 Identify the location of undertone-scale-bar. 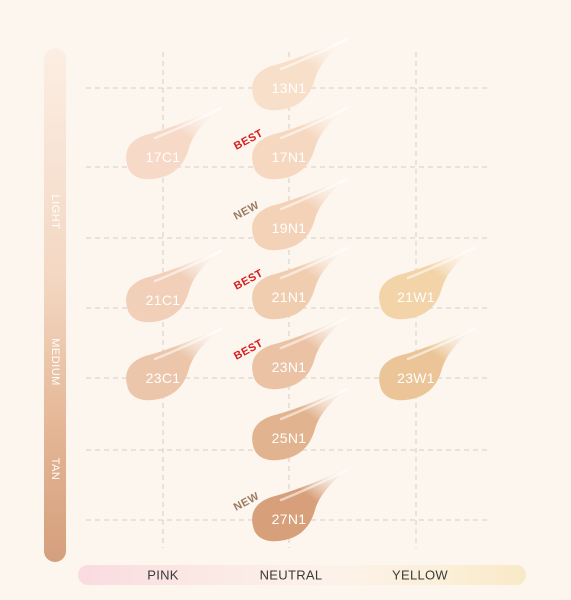
(302, 575).